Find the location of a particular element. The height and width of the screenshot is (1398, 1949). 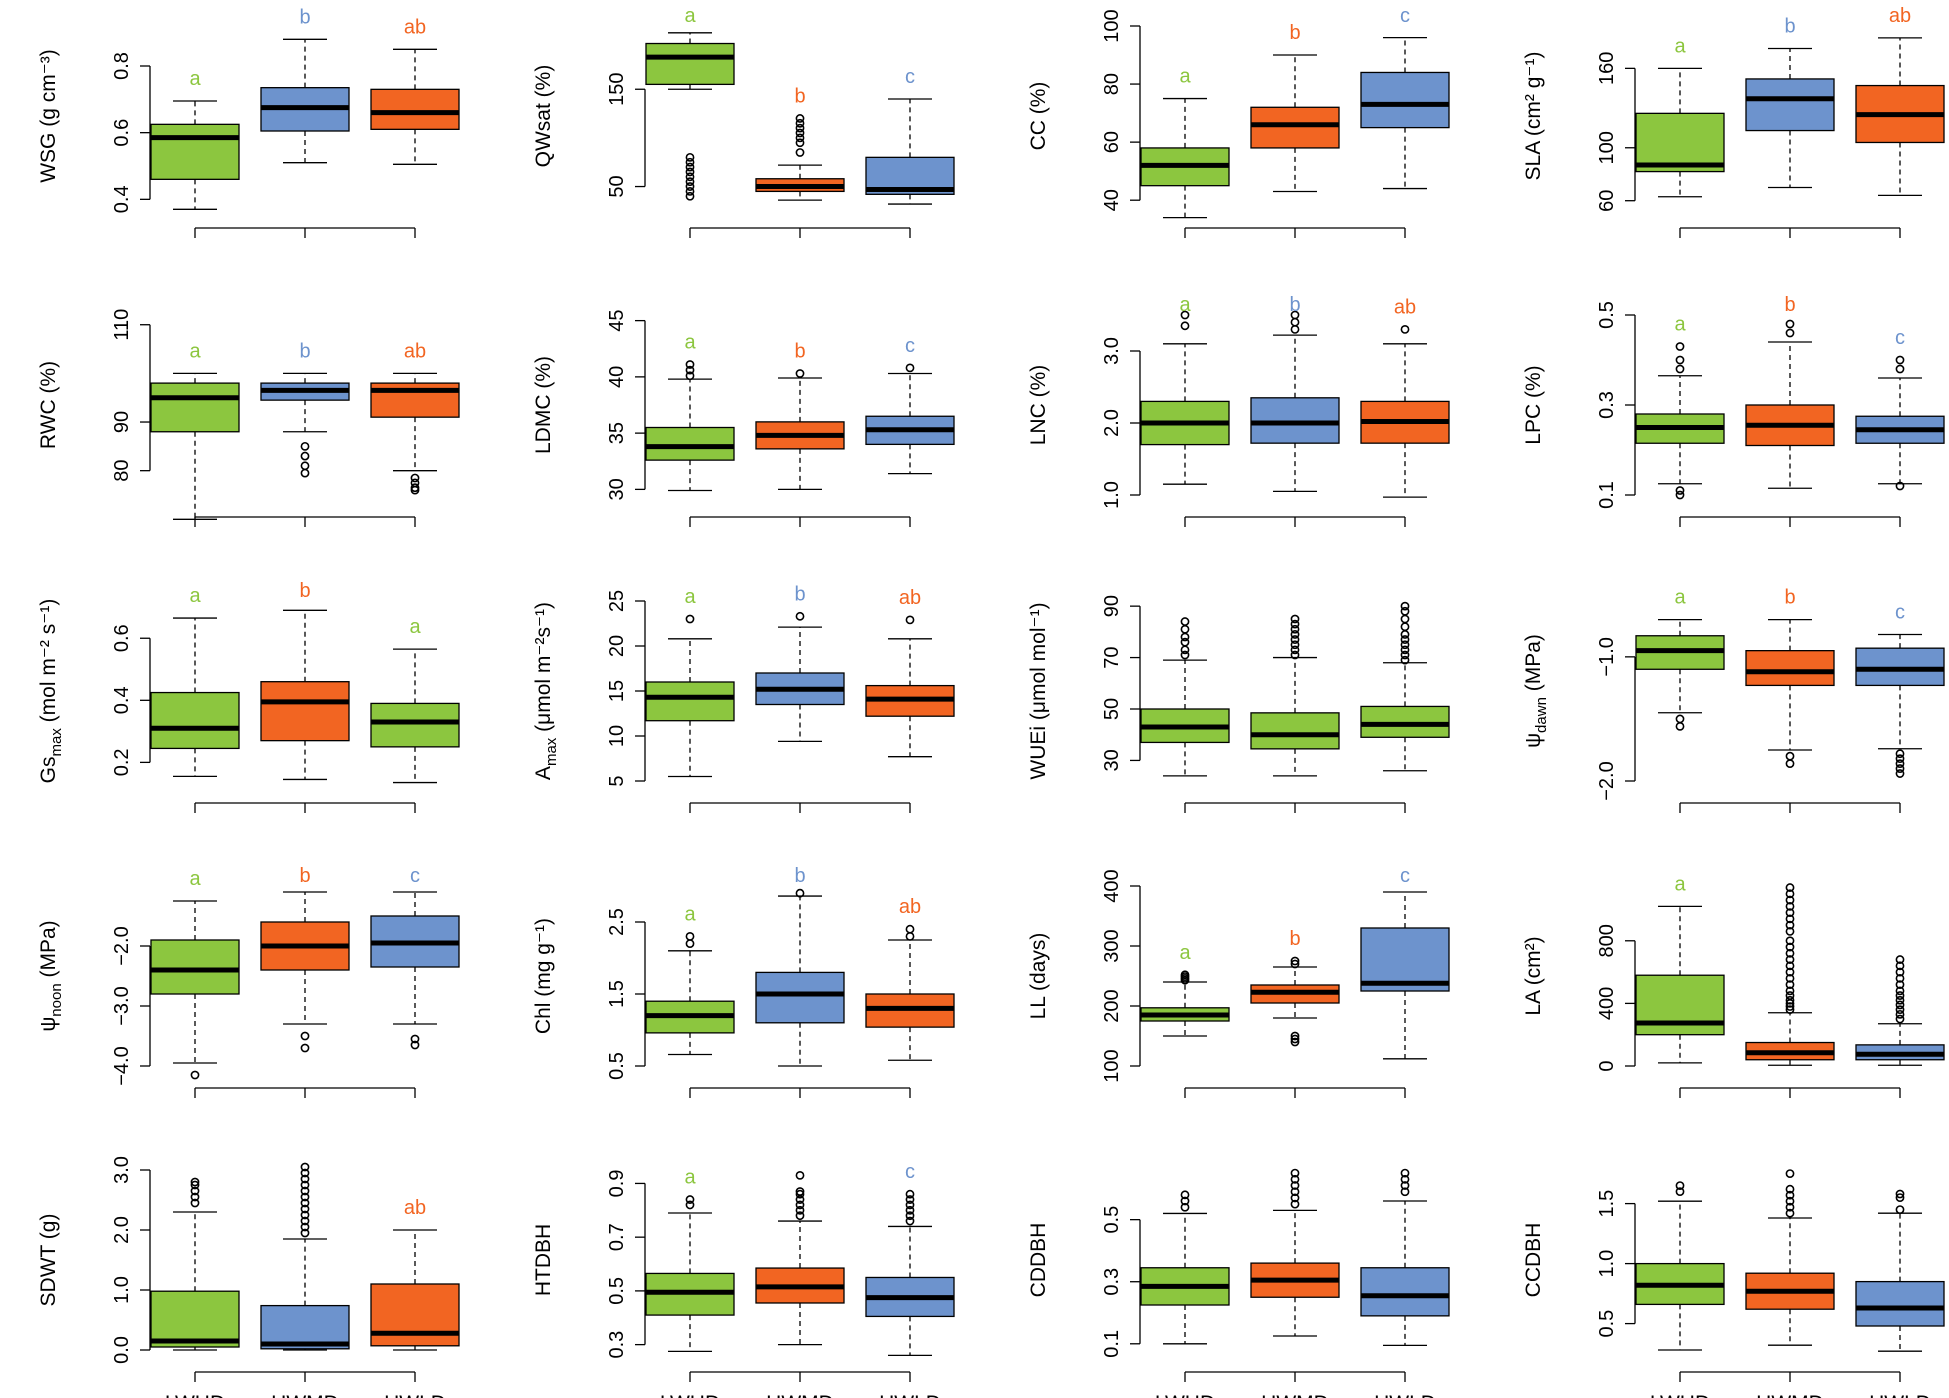

y-tick-label: 160 is located at coordinates (1607, 68).